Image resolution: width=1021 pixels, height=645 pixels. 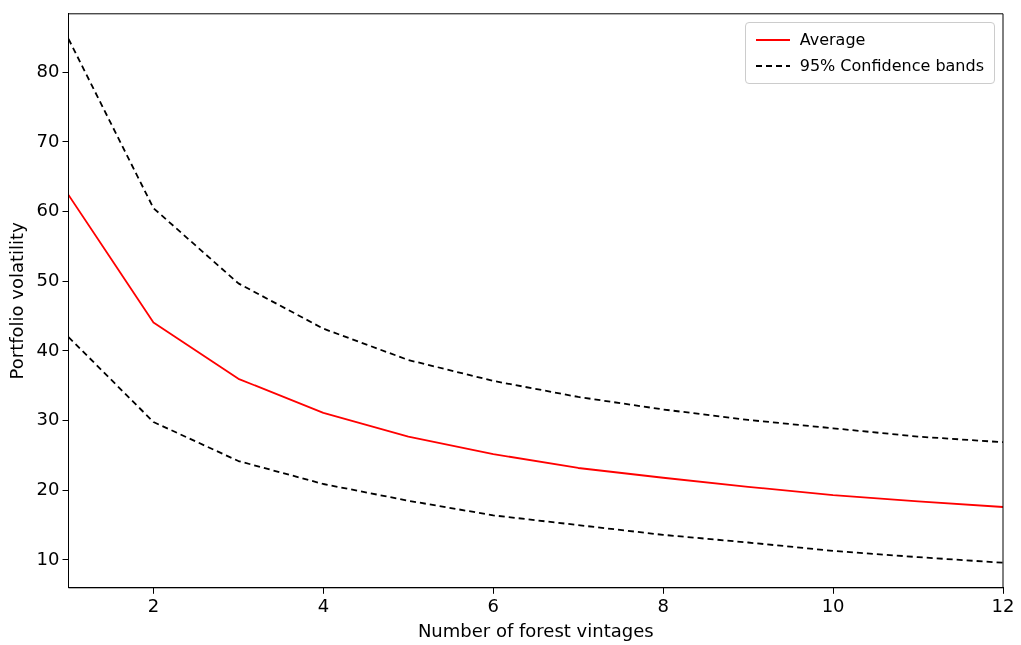 What do you see at coordinates (48, 70) in the screenshot?
I see `y-tick-label: 80` at bounding box center [48, 70].